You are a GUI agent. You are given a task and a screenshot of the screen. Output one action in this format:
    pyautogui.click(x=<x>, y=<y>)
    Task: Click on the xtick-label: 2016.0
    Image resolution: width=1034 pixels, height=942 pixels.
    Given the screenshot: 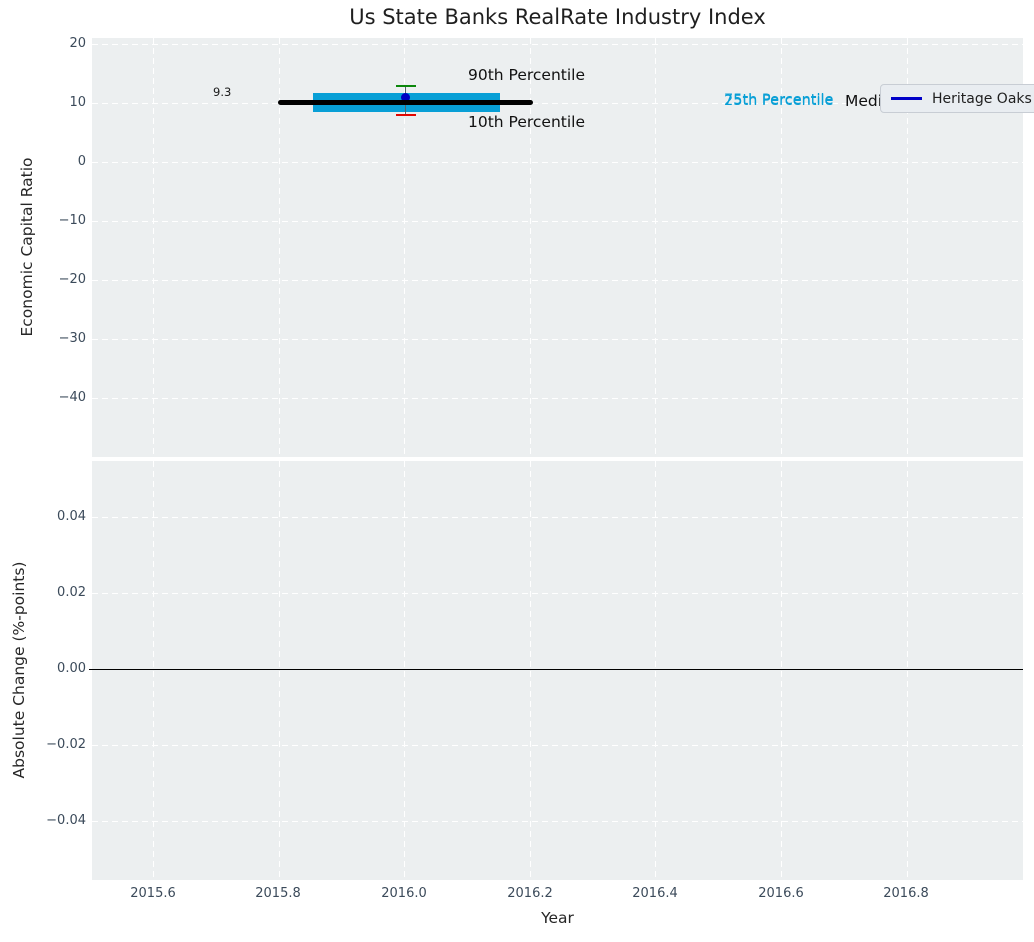 What is the action you would take?
    pyautogui.click(x=404, y=893)
    